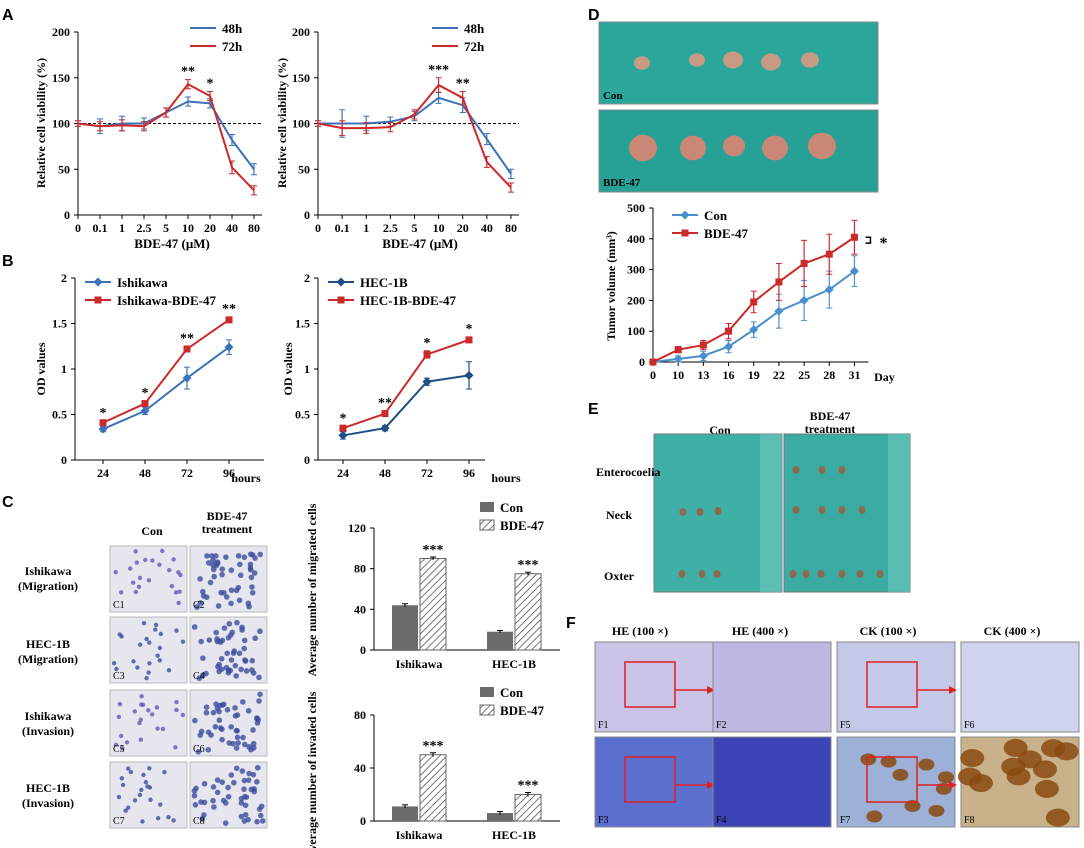 The image size is (1084, 848). Describe the element at coordinates (779, 375) in the screenshot. I see `x-tick-label: 22` at that location.